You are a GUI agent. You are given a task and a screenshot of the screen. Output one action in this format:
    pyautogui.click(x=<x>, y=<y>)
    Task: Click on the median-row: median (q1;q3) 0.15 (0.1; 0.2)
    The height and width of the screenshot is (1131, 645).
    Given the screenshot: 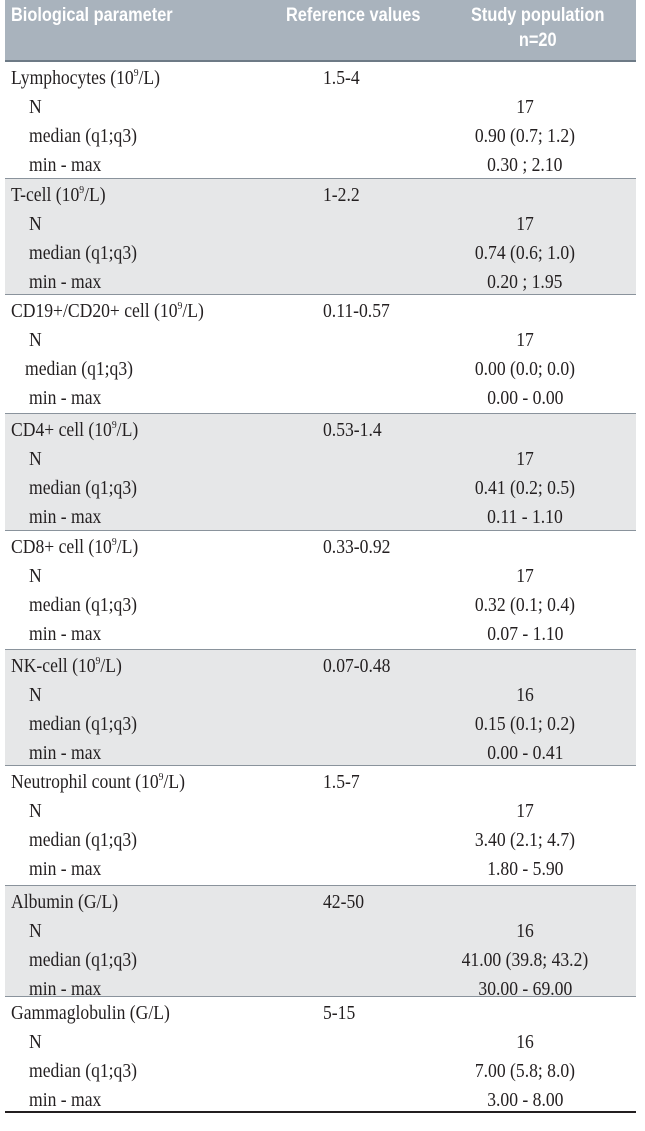 What is the action you would take?
    pyautogui.click(x=320, y=724)
    